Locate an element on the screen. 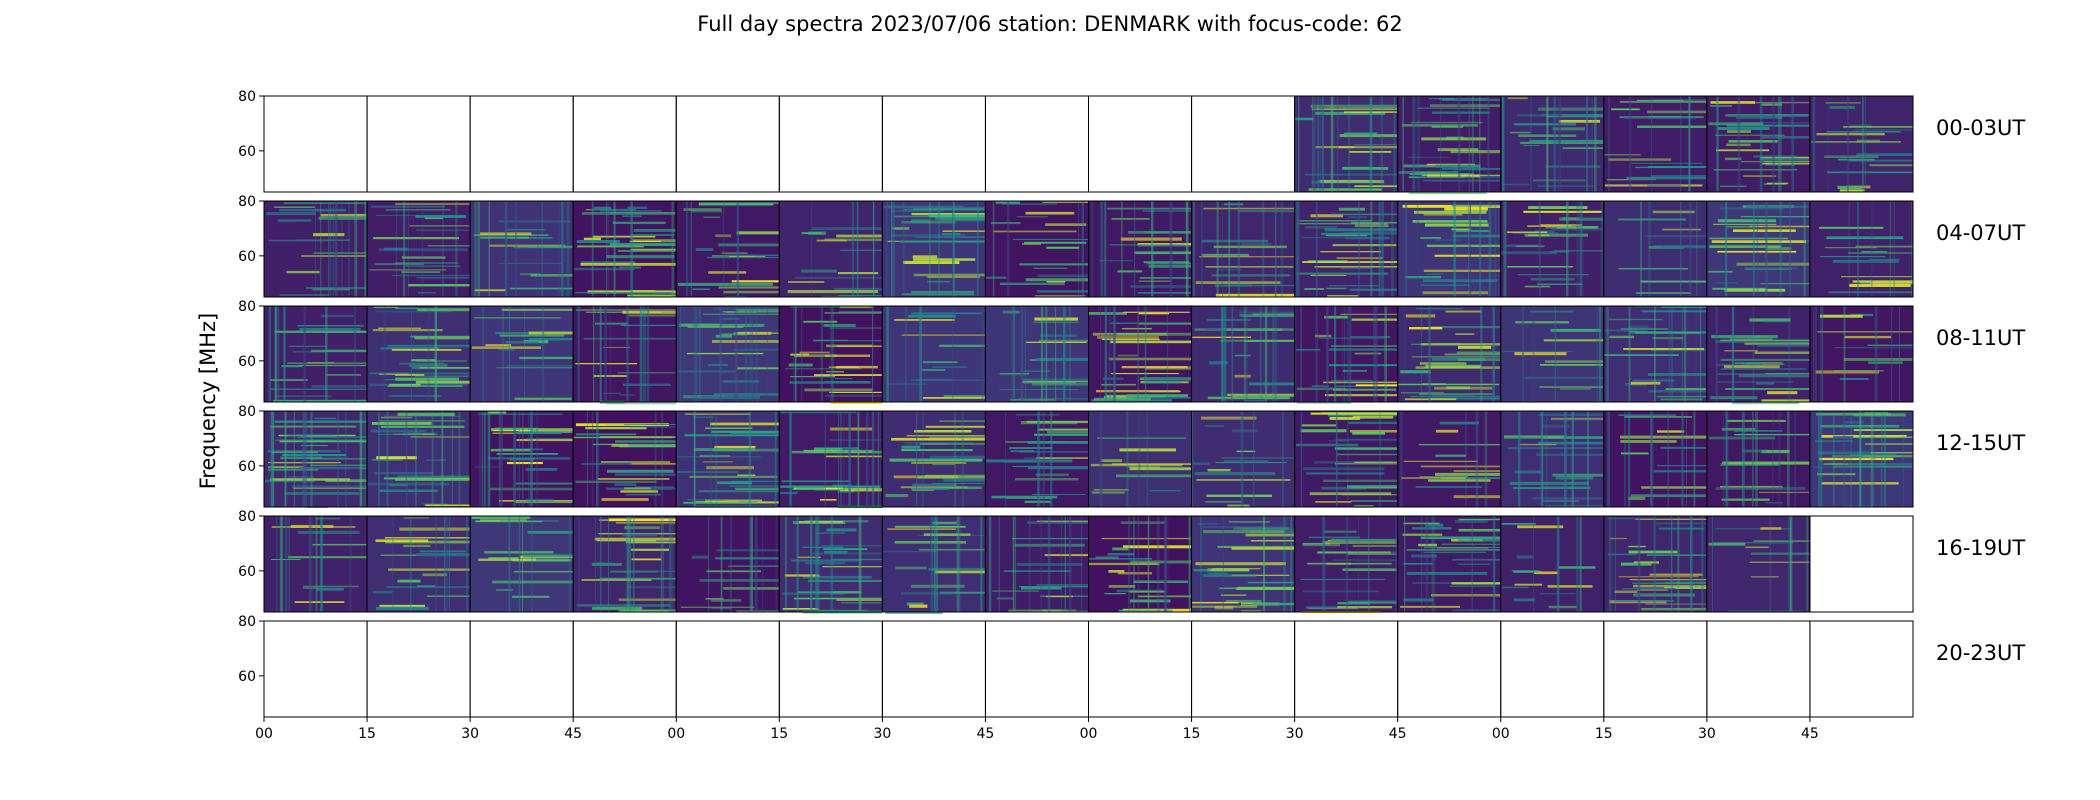 The image size is (2100, 800). spectra-row: 60 80 20-23UT is located at coordinates (1131, 666).